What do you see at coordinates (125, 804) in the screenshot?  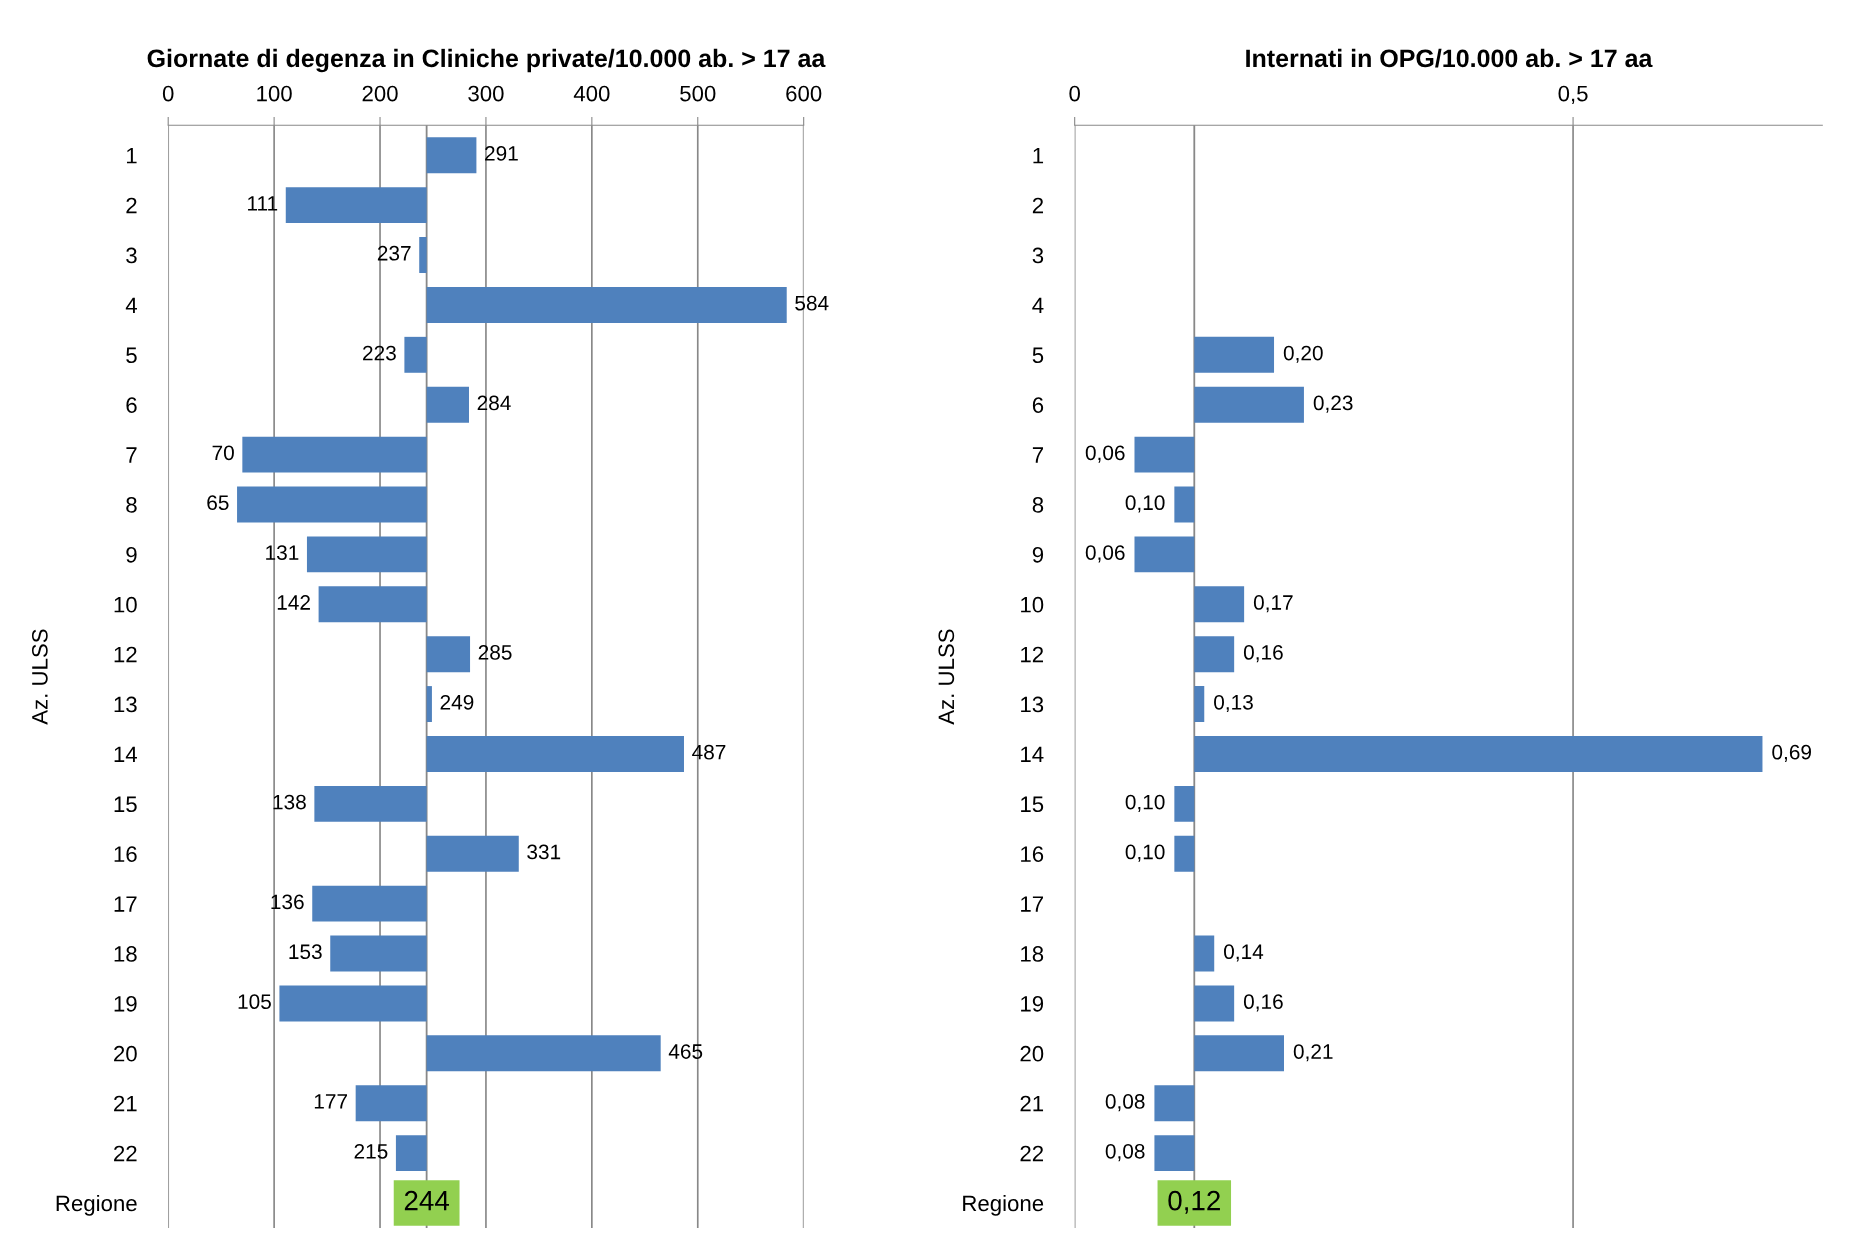 I see `y-tick-label: 15` at bounding box center [125, 804].